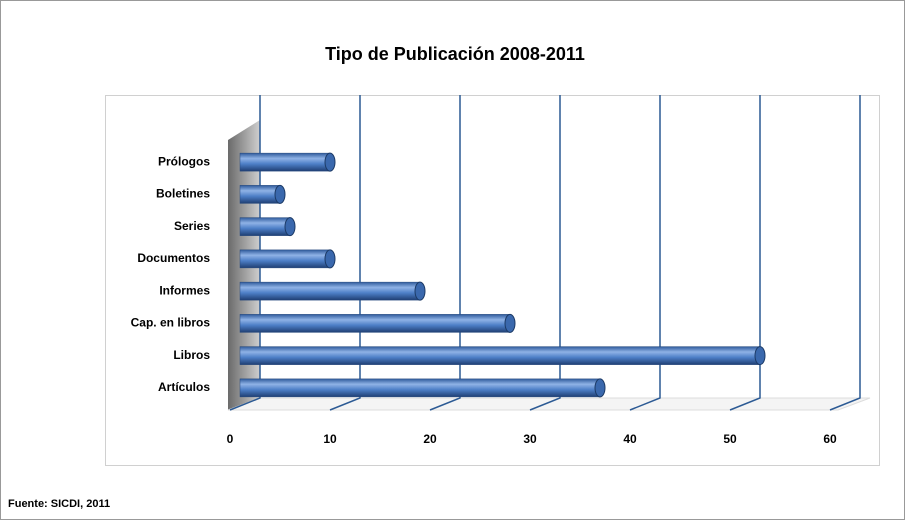  What do you see at coordinates (184, 290) in the screenshot?
I see `y-tick-label: Informes` at bounding box center [184, 290].